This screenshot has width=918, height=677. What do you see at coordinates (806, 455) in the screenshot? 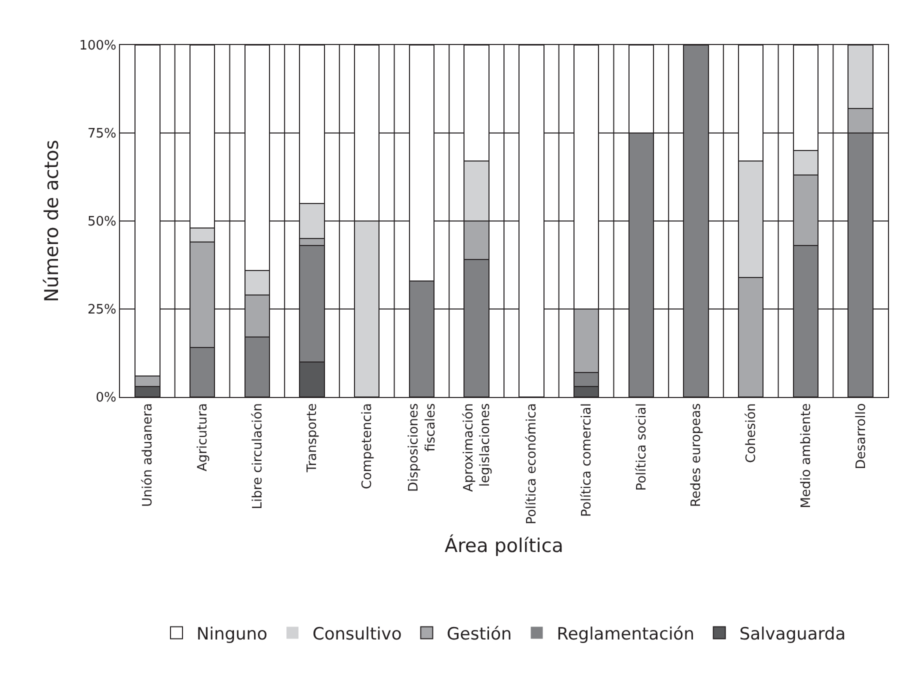
I see `x-tick-label: Medio ambiente` at bounding box center [806, 455].